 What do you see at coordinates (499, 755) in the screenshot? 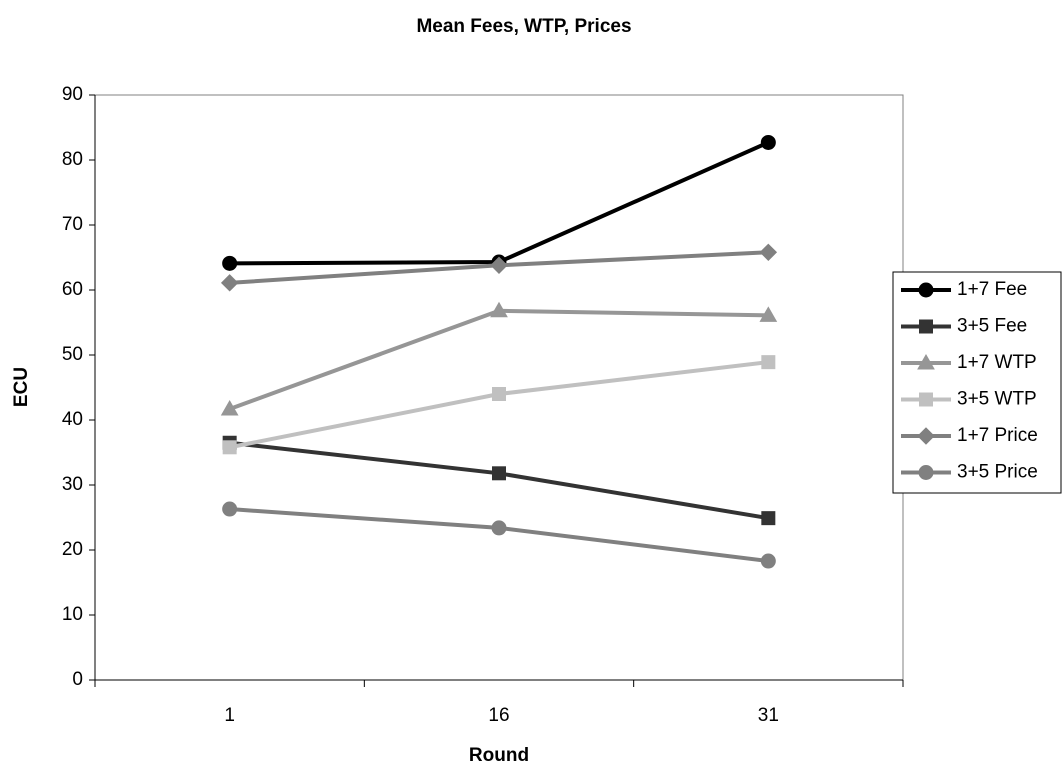
I see `x-axis-label: Round` at bounding box center [499, 755].